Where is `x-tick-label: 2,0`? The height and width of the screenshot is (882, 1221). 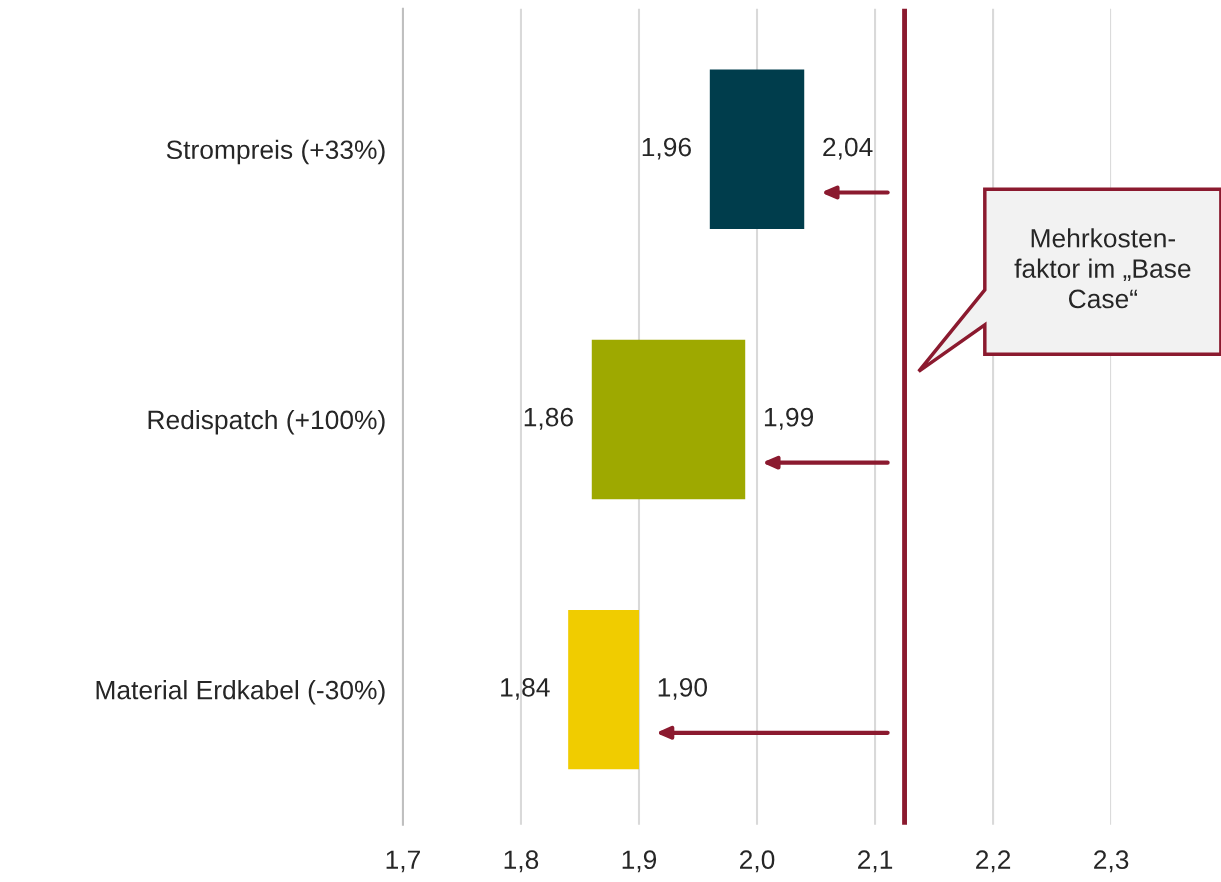
x-tick-label: 2,0 is located at coordinates (757, 861).